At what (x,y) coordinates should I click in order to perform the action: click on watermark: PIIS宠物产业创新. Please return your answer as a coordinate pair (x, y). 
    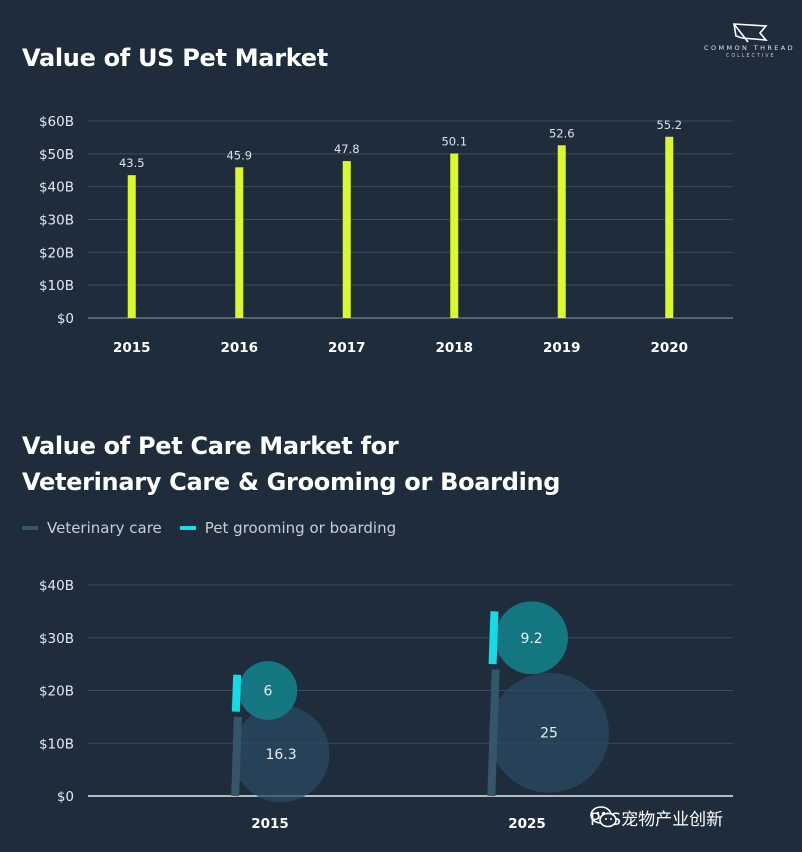
    Looking at the image, I should click on (656, 817).